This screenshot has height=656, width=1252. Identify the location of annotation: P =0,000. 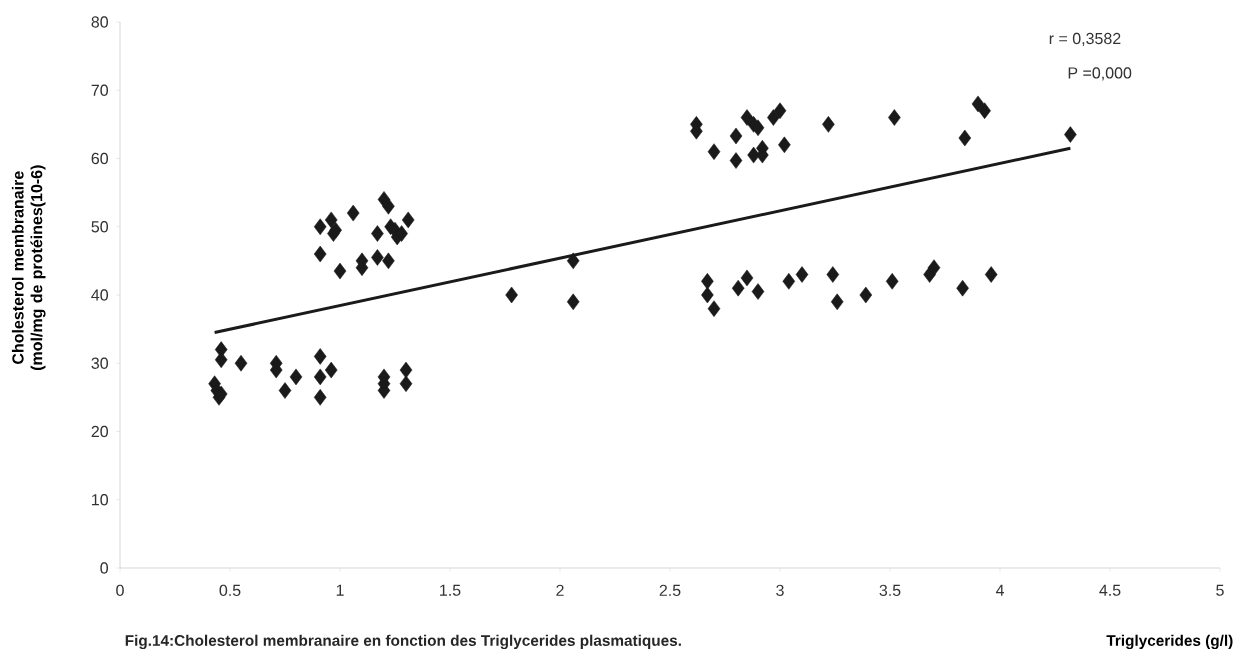
(1100, 74).